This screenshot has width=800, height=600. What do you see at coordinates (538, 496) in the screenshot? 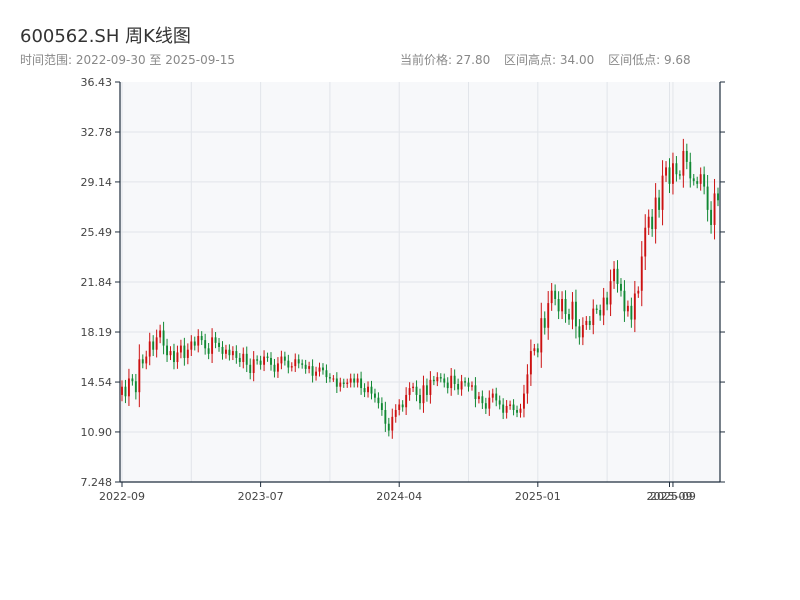
I see `x-tick-label: 2025-01` at bounding box center [538, 496].